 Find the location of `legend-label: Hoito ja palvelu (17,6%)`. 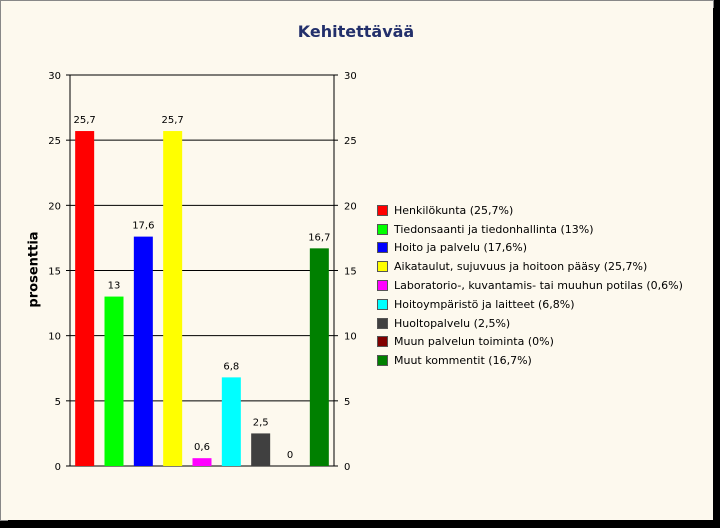

legend-label: Hoito ja palvelu (17,6%) is located at coordinates (460, 248).